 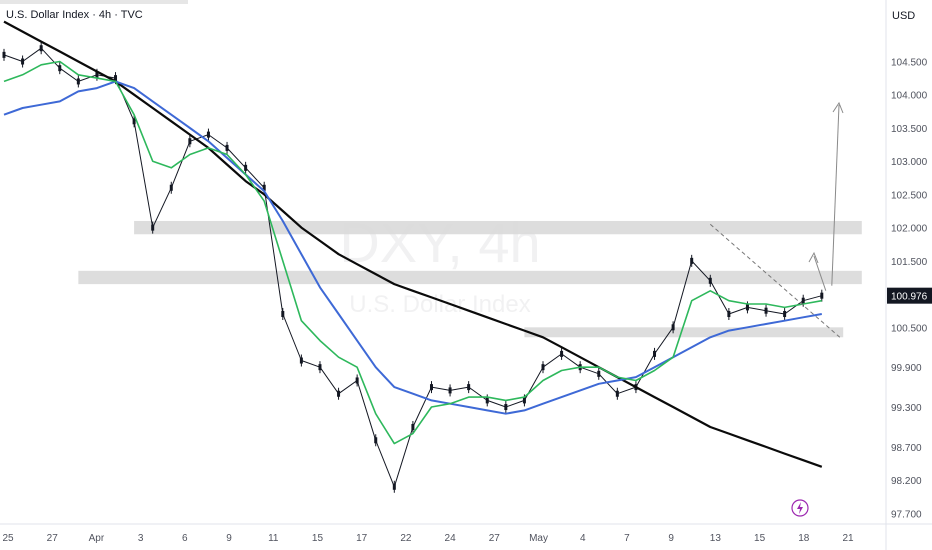 I want to click on price-tick-label: 97.700, so click(x=906, y=514).